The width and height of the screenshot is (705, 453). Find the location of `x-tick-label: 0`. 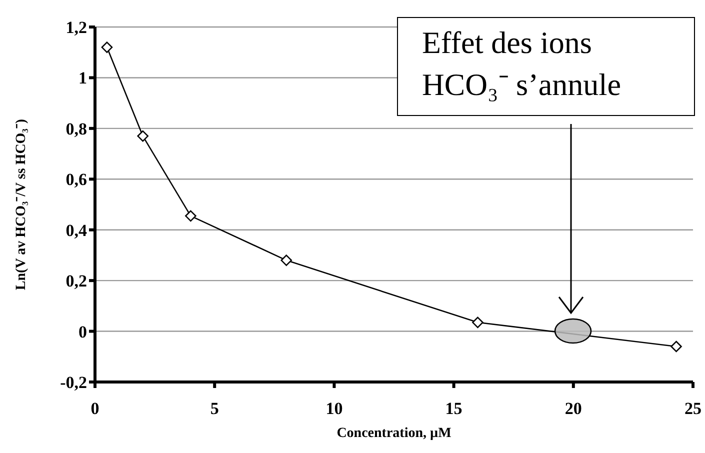

x-tick-label: 0 is located at coordinates (95, 408).